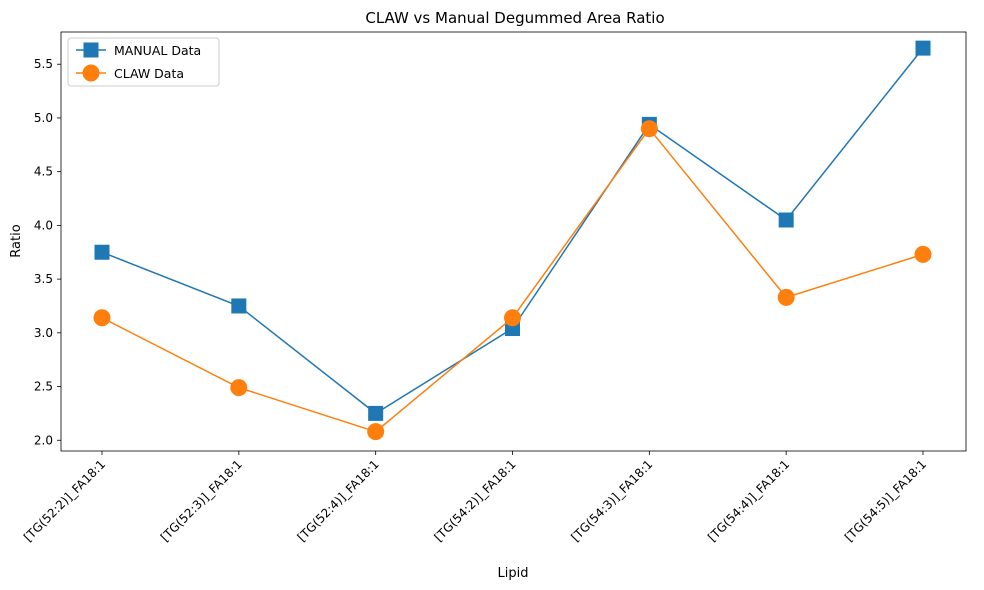  Describe the element at coordinates (43, 440) in the screenshot. I see `y-tick-label: 2.0` at that location.